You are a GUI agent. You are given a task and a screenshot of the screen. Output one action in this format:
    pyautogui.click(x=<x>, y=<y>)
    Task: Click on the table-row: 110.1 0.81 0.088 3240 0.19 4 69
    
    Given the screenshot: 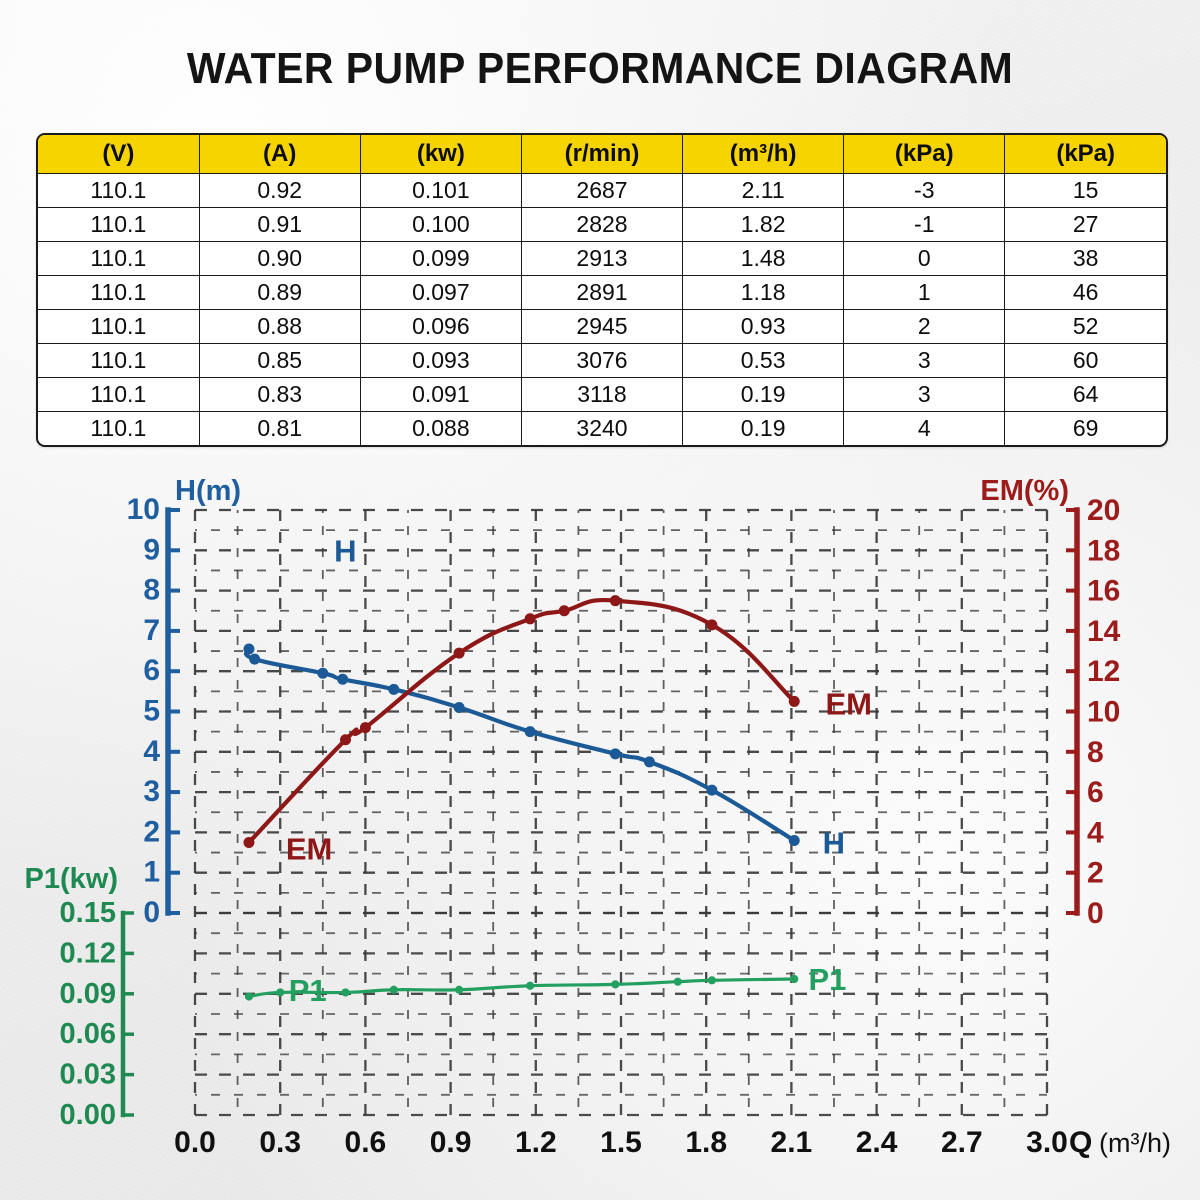 What is the action you would take?
    pyautogui.click(x=602, y=428)
    